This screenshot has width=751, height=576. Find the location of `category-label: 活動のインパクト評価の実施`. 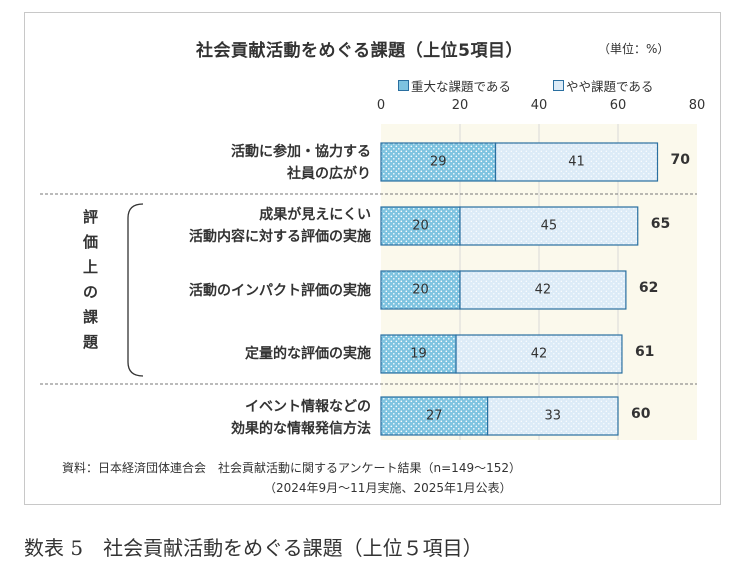

category-label: 活動のインパクト評価の実施 is located at coordinates (280, 291).